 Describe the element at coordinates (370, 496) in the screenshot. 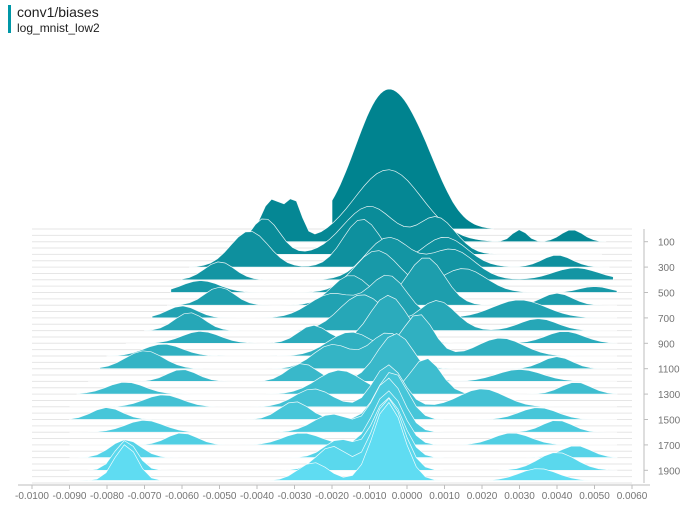

I see `x-tick-label: -0.0010` at that location.